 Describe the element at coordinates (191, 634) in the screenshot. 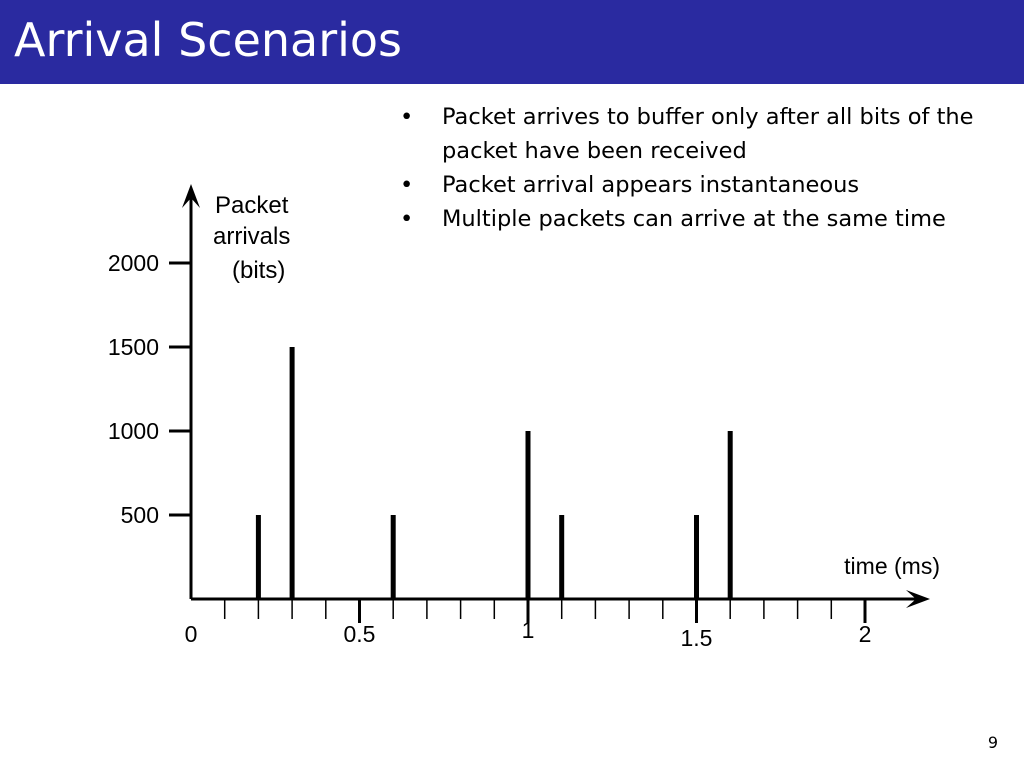

I see `x-tick-label: 0` at that location.